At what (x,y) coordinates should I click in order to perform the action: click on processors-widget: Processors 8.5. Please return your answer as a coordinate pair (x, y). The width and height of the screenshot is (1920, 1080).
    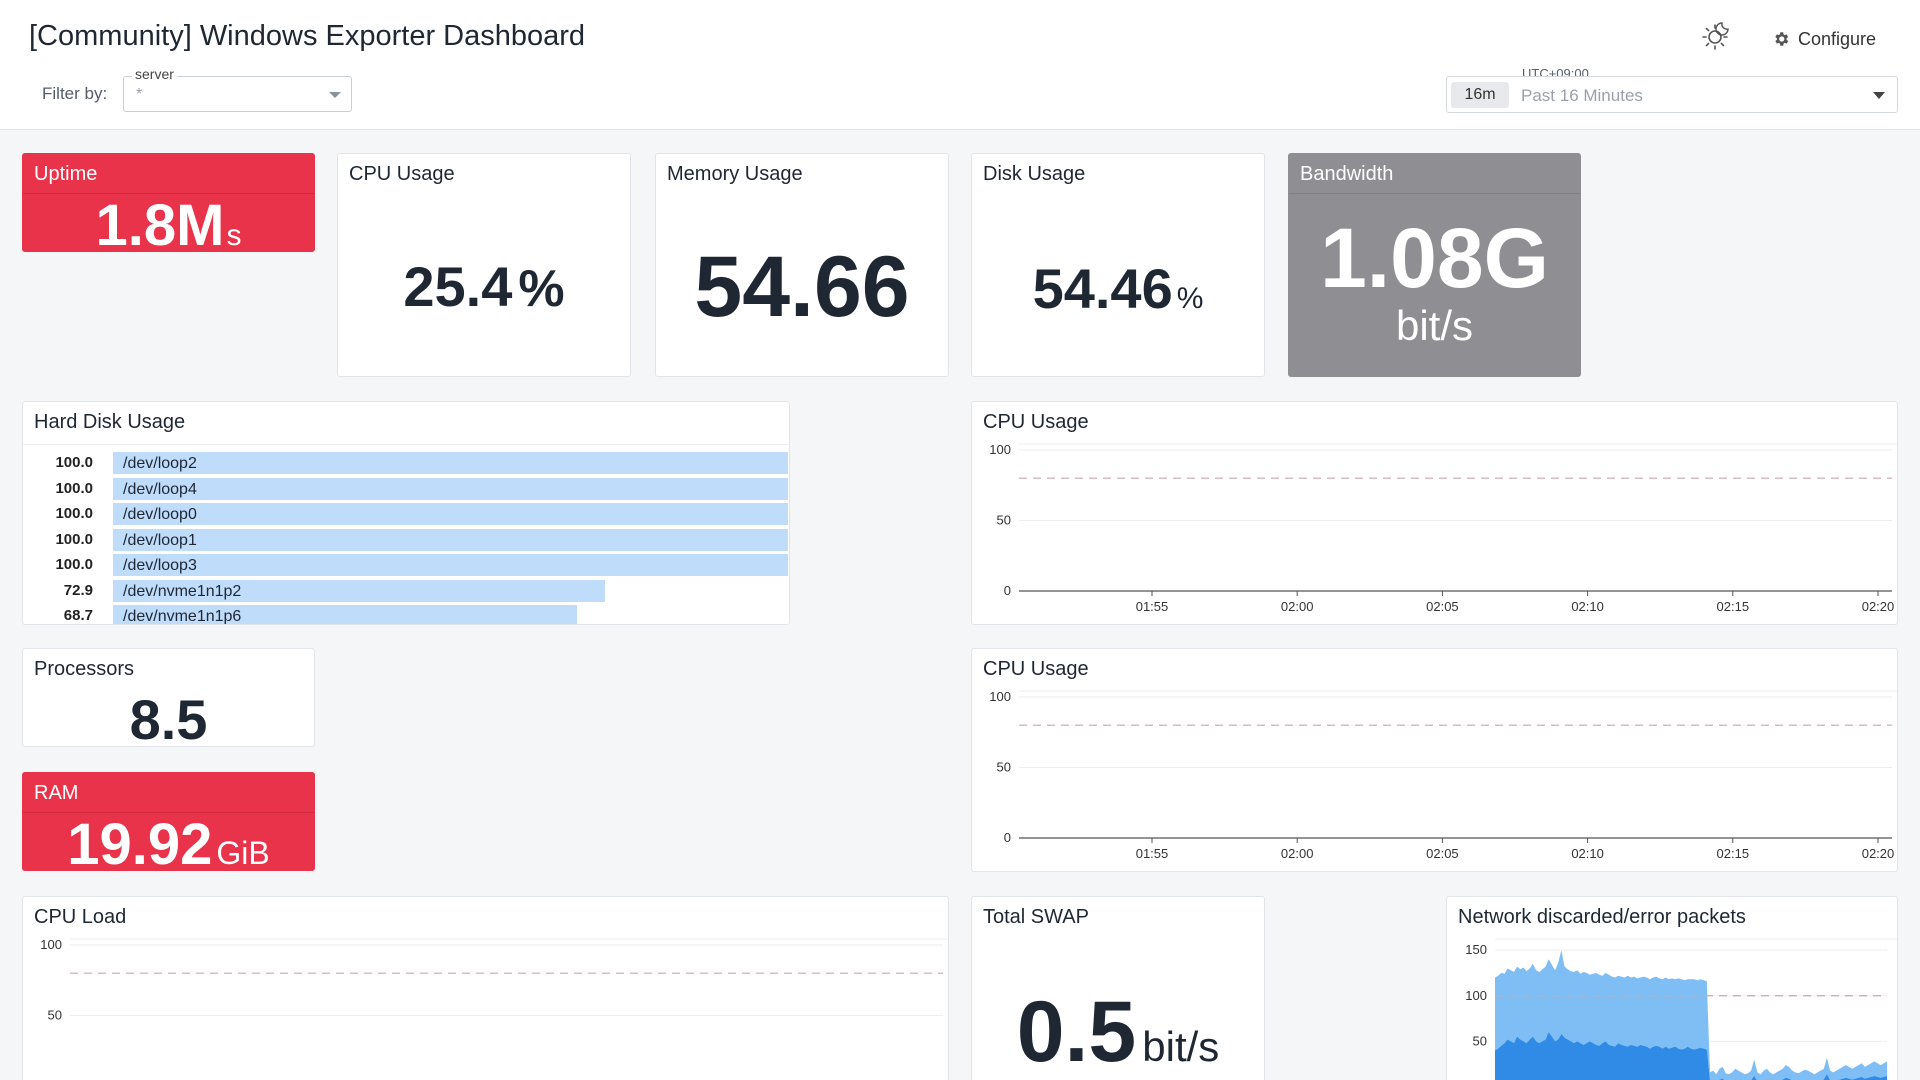
    Looking at the image, I should click on (168, 697).